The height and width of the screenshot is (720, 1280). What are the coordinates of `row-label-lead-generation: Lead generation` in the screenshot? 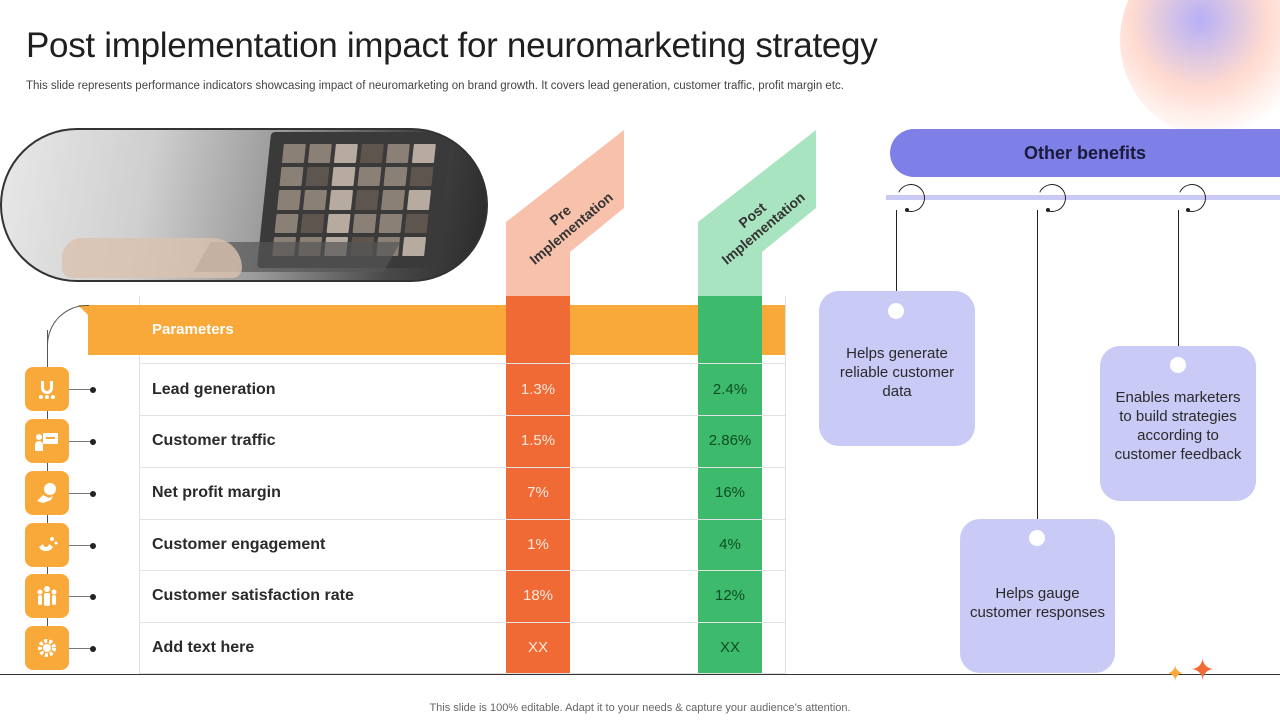 It's located at (214, 389).